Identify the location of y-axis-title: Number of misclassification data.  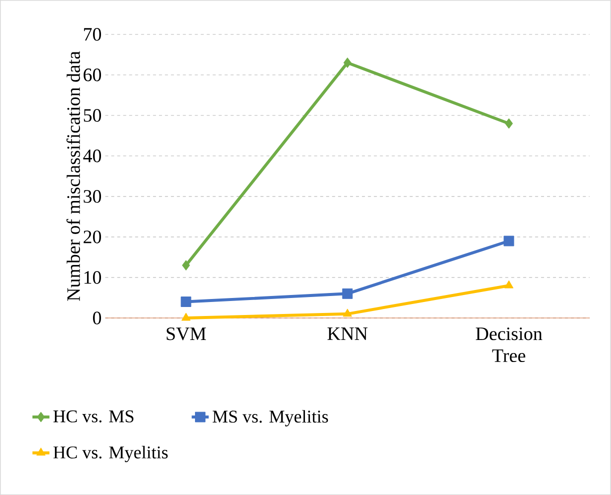
(73, 176).